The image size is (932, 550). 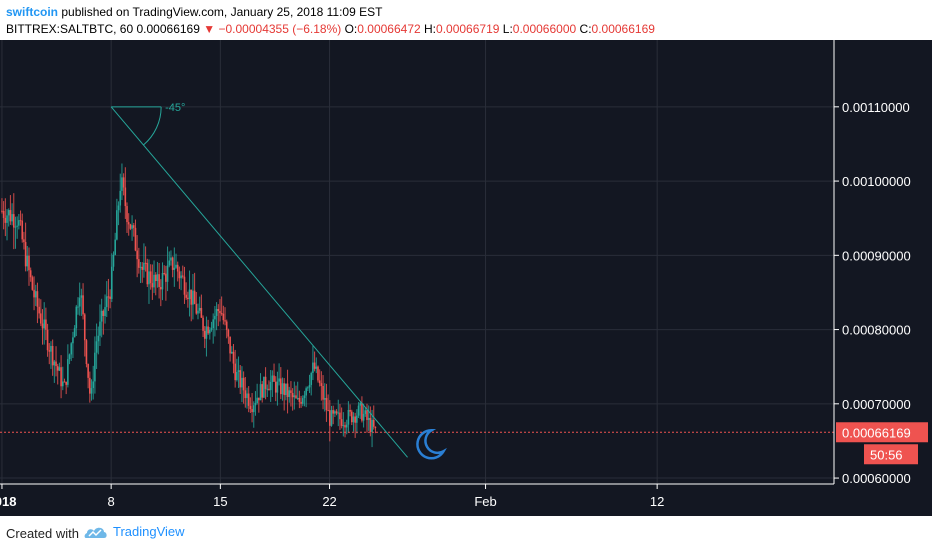 What do you see at coordinates (134, 531) in the screenshot?
I see `tradingview-link: TradingView` at bounding box center [134, 531].